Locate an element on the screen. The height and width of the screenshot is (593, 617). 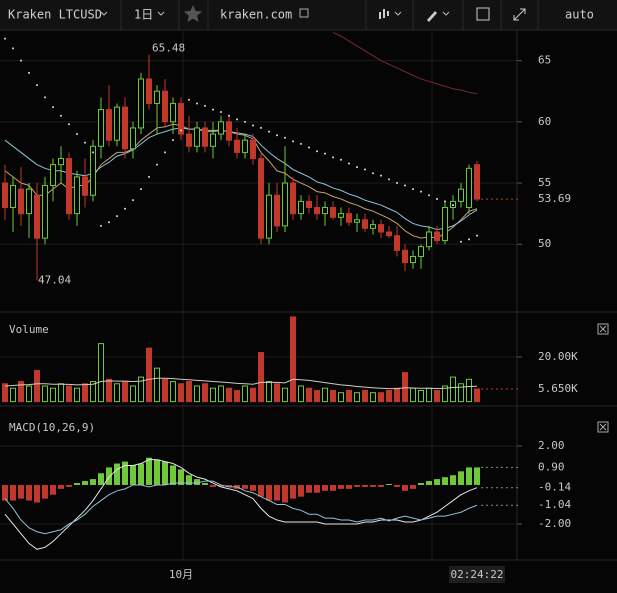
indicator-icon is located at coordinates (483, 14).